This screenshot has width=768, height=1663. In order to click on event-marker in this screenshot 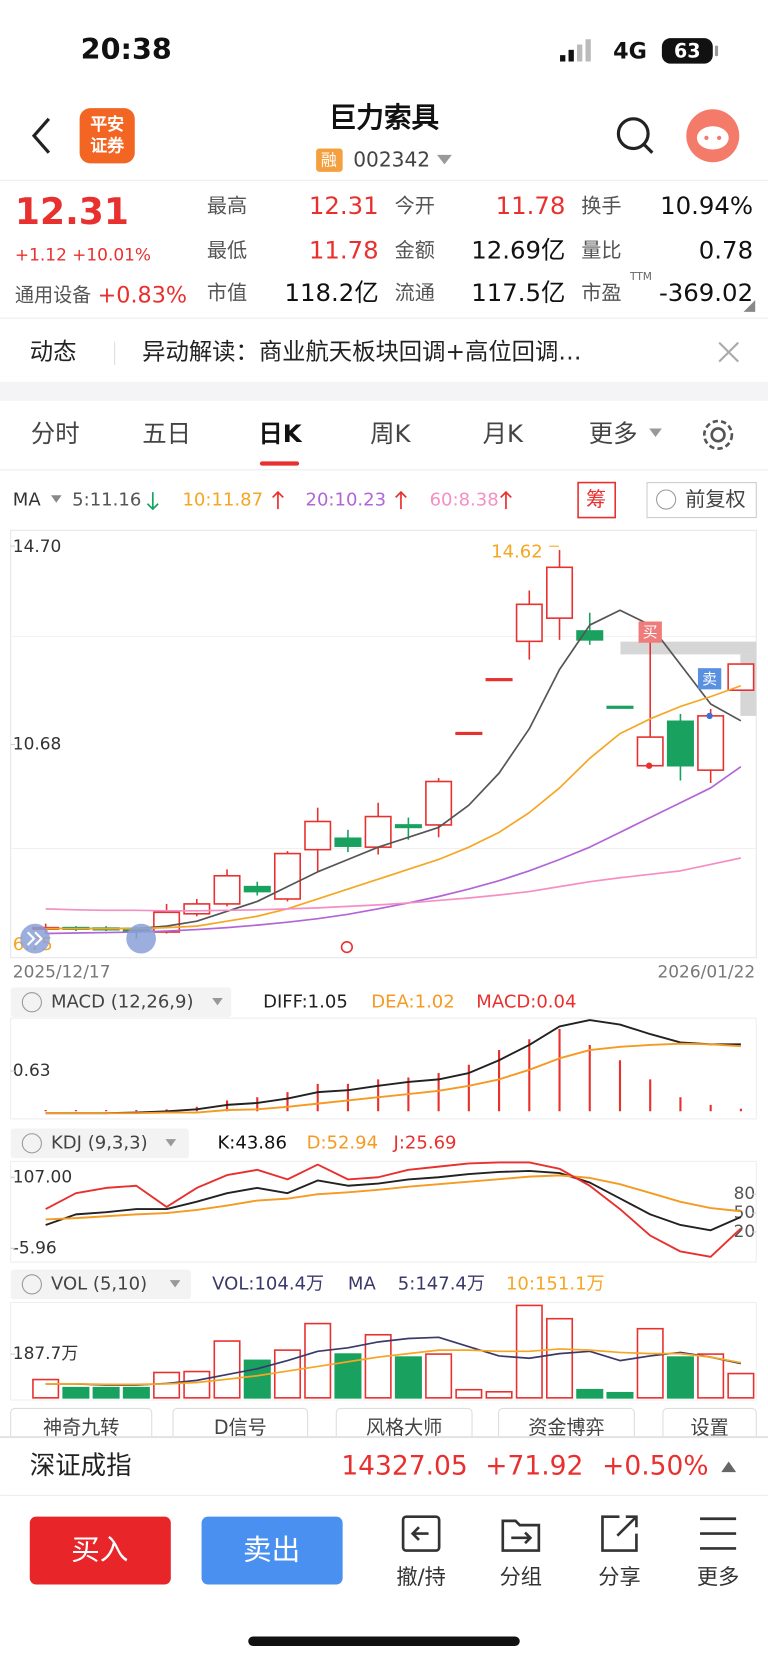, I will do `click(346, 947)`.